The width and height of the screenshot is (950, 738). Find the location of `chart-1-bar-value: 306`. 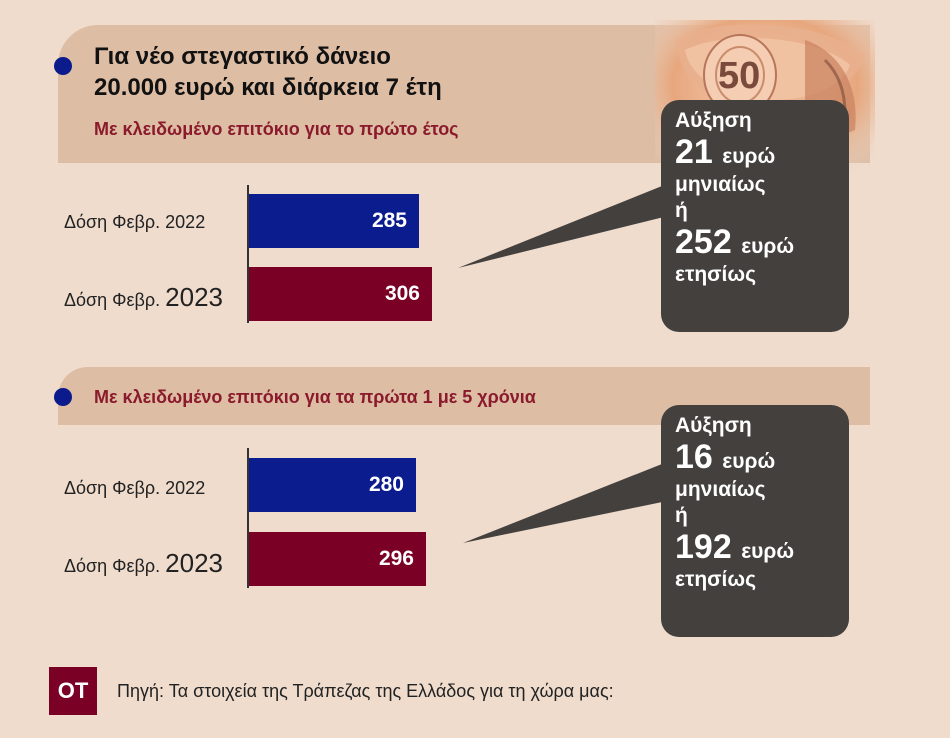

chart-1-bar-value: 306 is located at coordinates (402, 293).